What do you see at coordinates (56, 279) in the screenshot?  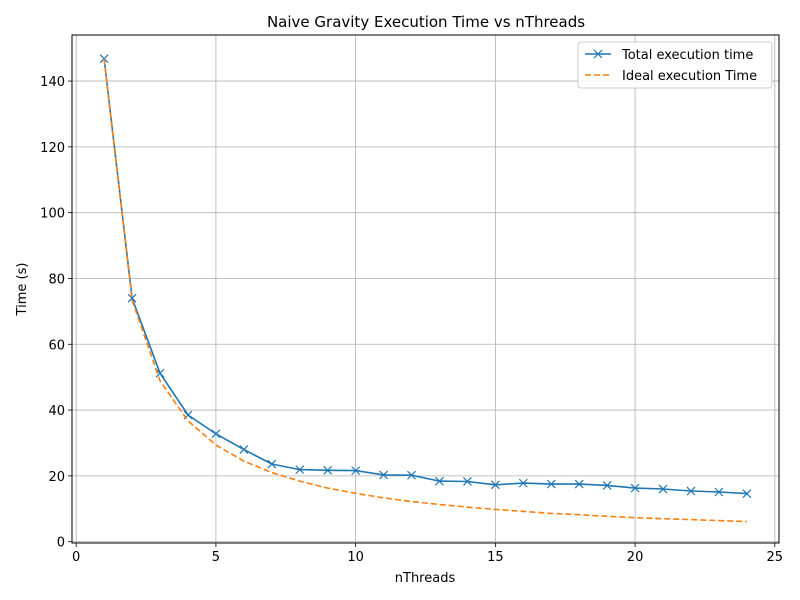 I see `y-tick-label: 80` at bounding box center [56, 279].